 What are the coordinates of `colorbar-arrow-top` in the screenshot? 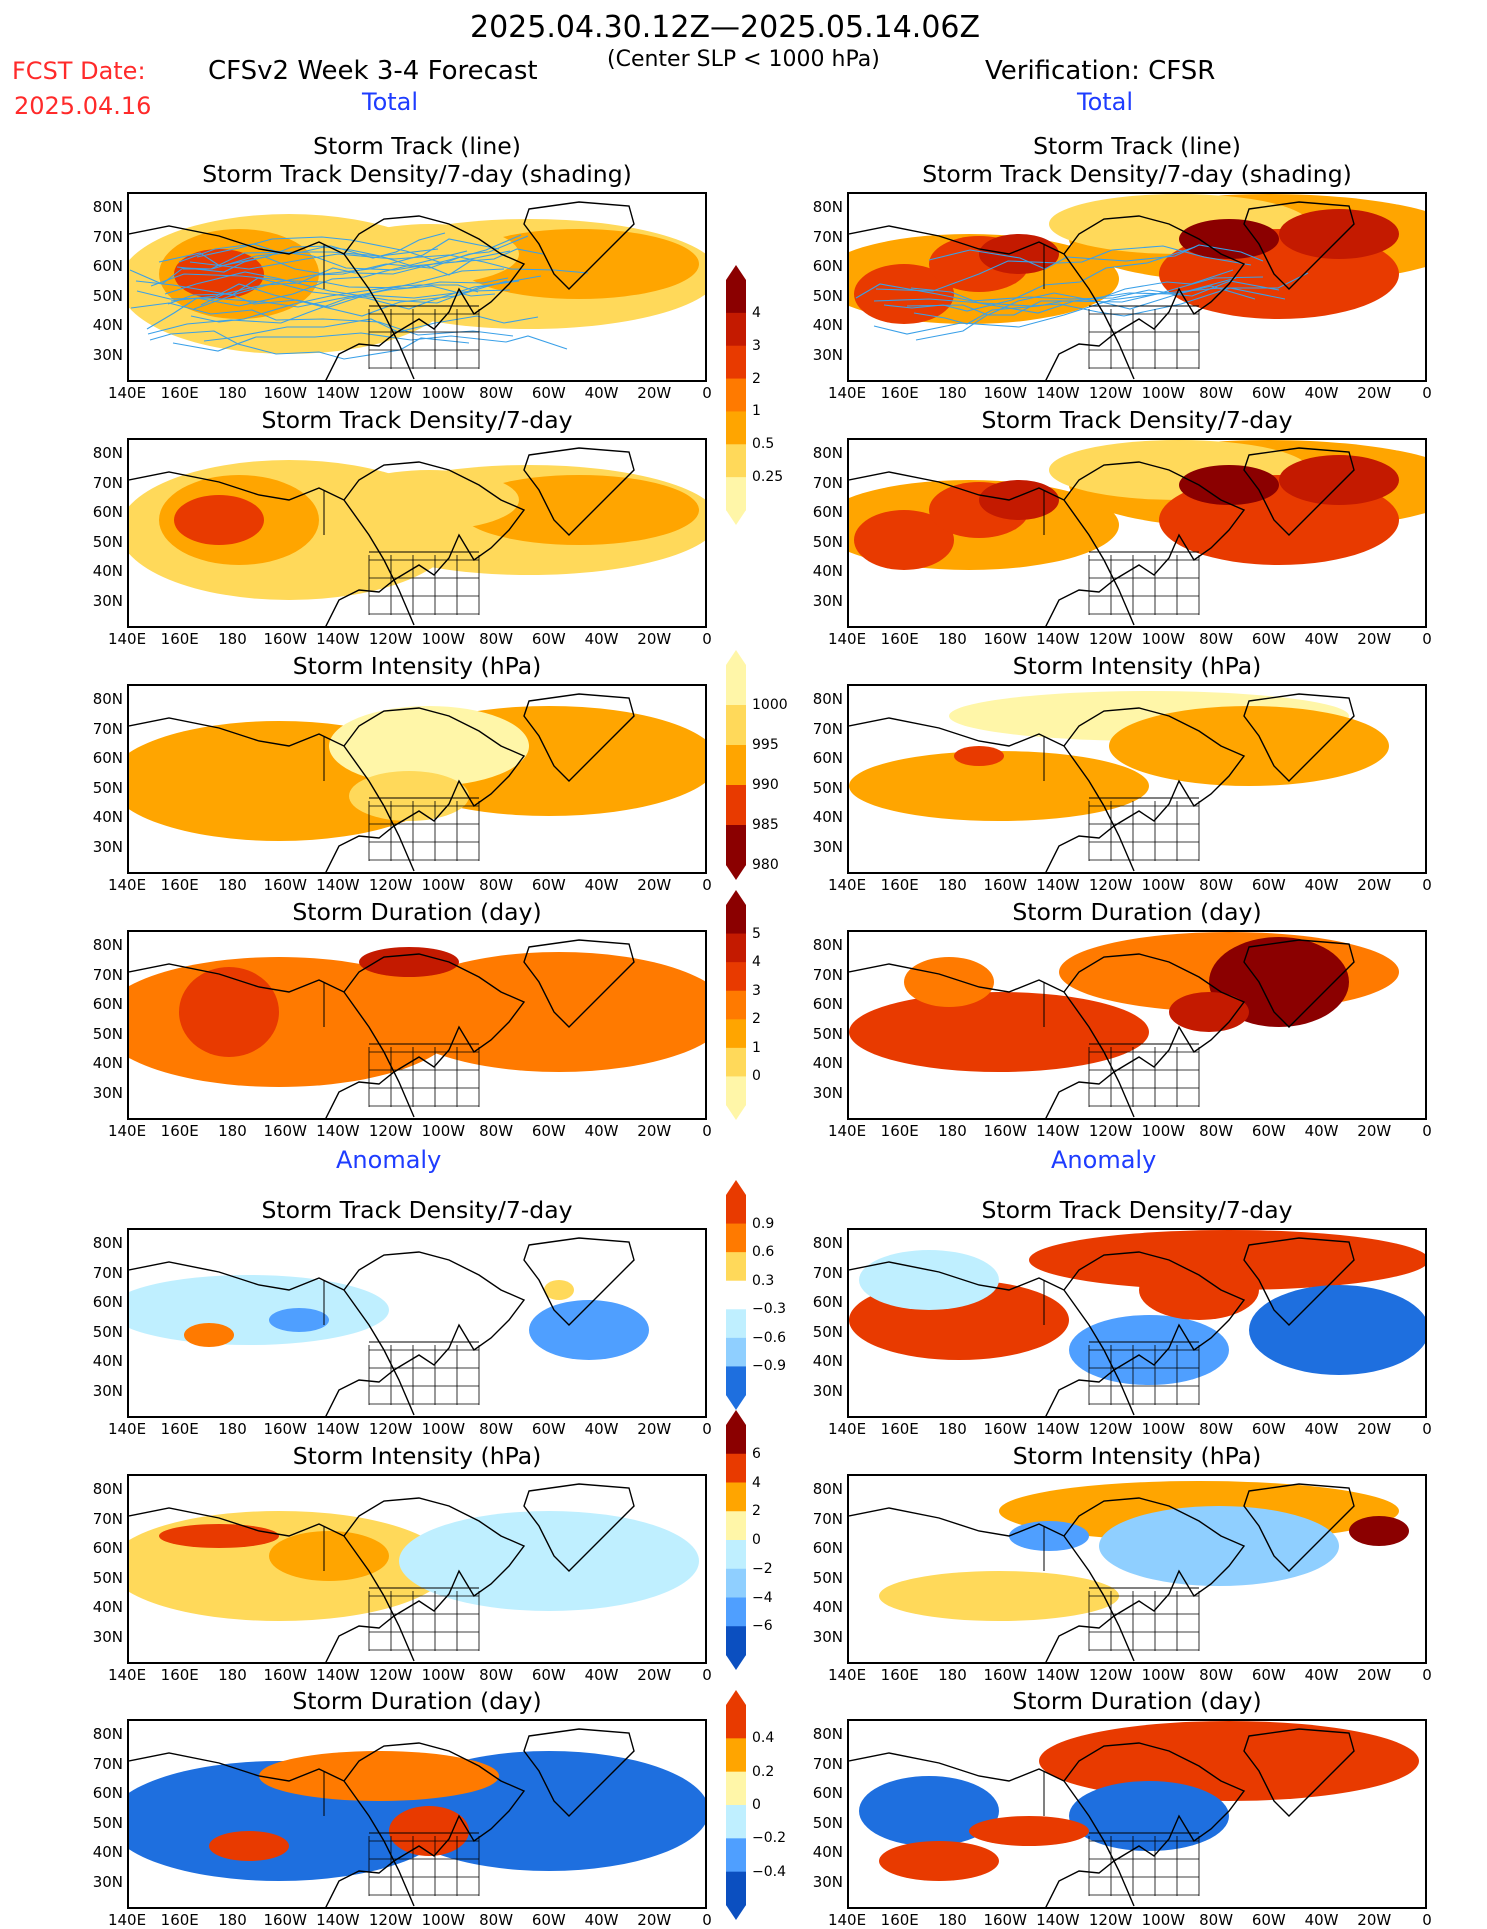 It's located at (736, 1417).